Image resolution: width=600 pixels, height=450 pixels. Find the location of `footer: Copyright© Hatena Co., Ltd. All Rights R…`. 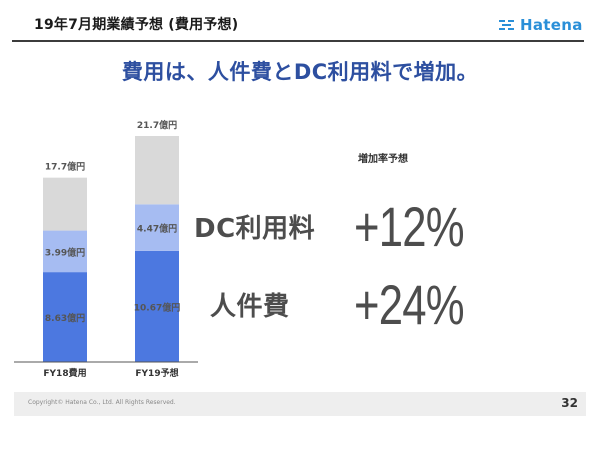

footer: Copyright© Hatena Co., Ltd. All Rights R… is located at coordinates (300, 404).